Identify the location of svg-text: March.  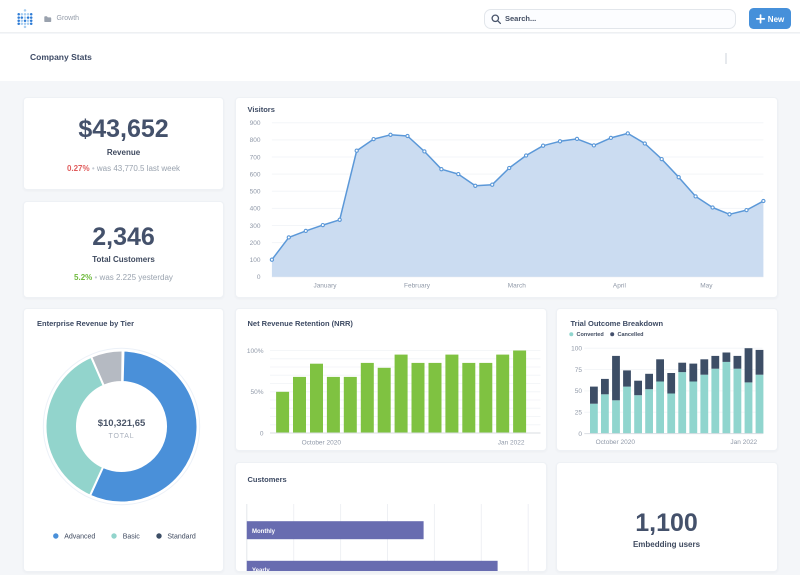
(516, 286).